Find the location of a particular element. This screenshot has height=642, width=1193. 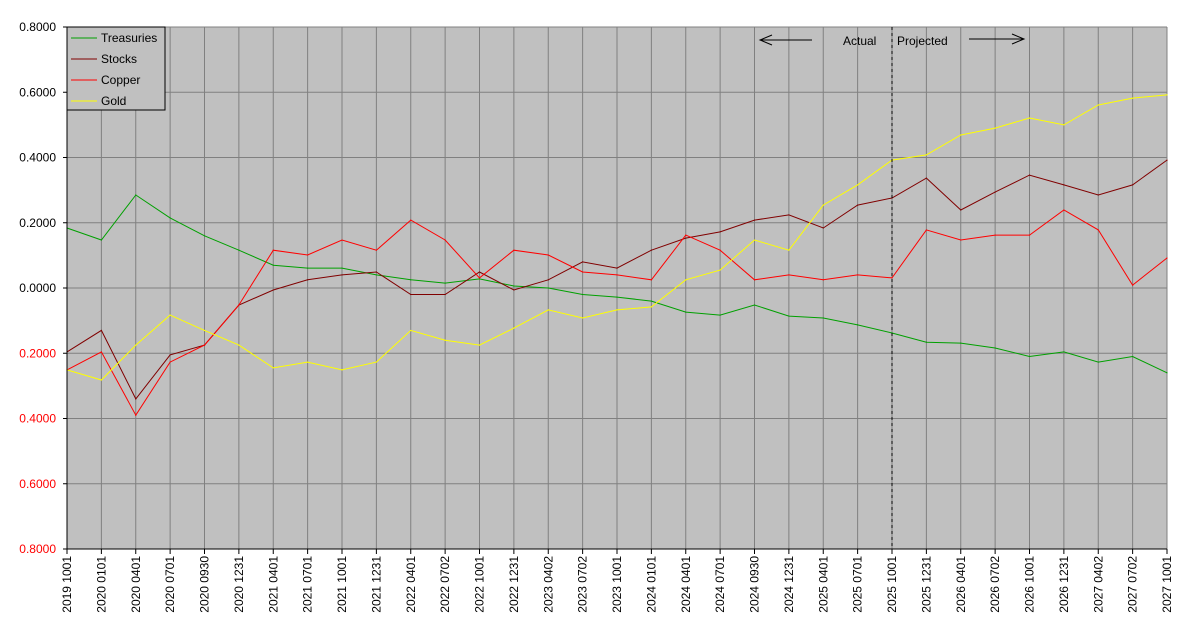

legend-label-copper: Copper is located at coordinates (120, 80).